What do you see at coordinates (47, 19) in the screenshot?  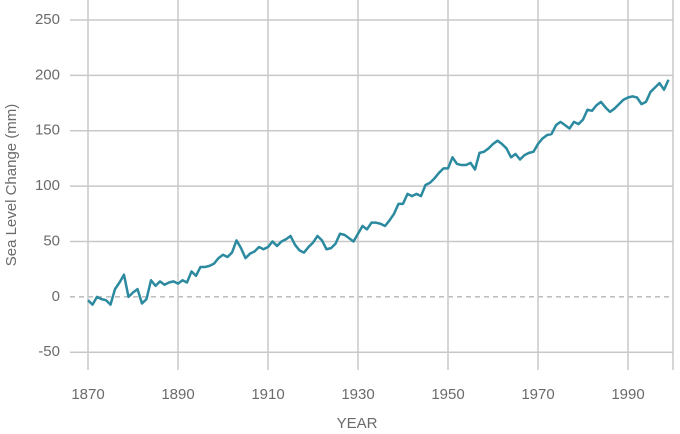 I see `y-tick-label: 250` at bounding box center [47, 19].